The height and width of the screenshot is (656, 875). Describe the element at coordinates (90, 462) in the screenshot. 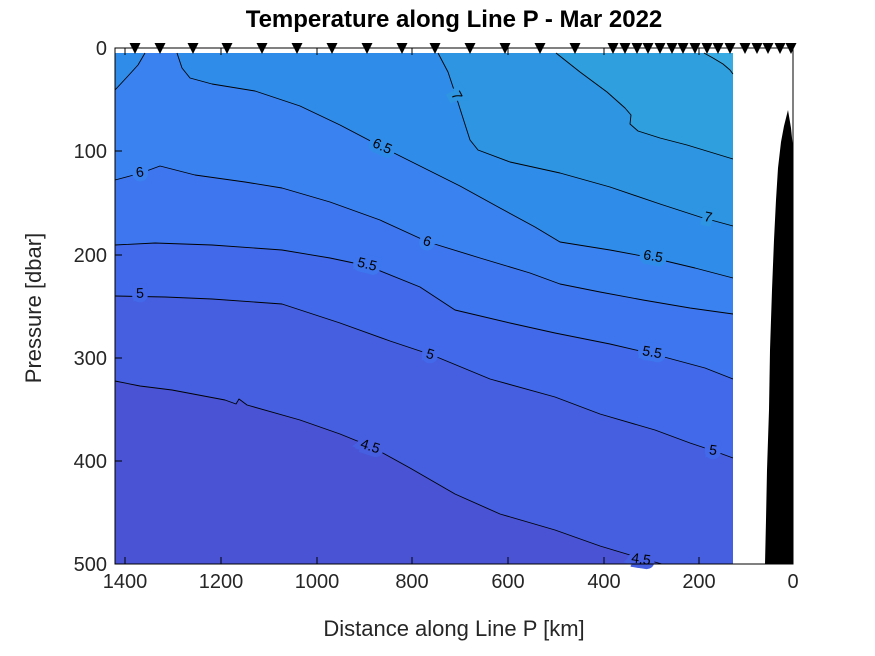

I see `y-tick-label: 400` at that location.